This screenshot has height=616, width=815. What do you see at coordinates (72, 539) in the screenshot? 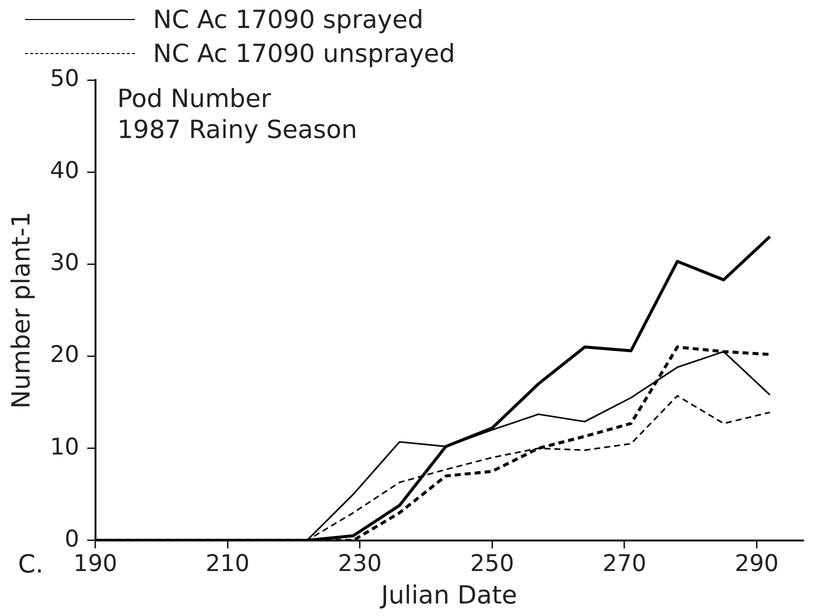
I see `y-tick-label: 0` at bounding box center [72, 539].